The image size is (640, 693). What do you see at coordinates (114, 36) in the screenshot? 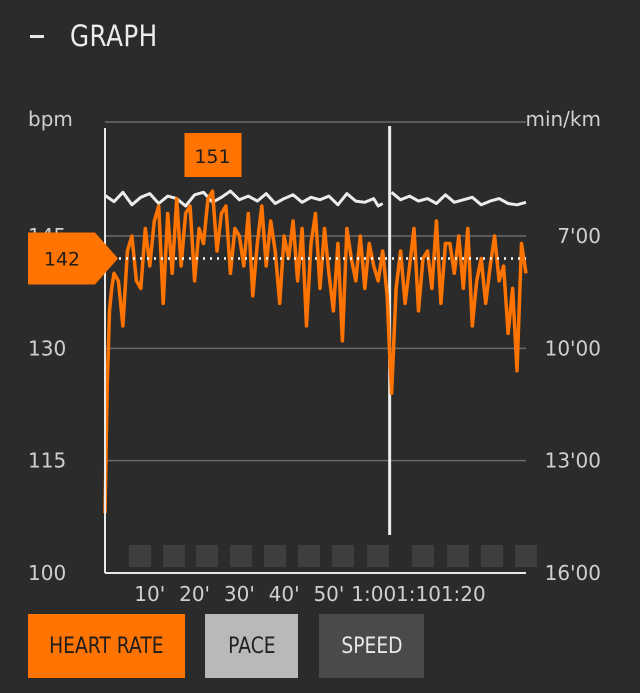
I see `section-title: GRAPH` at bounding box center [114, 36].